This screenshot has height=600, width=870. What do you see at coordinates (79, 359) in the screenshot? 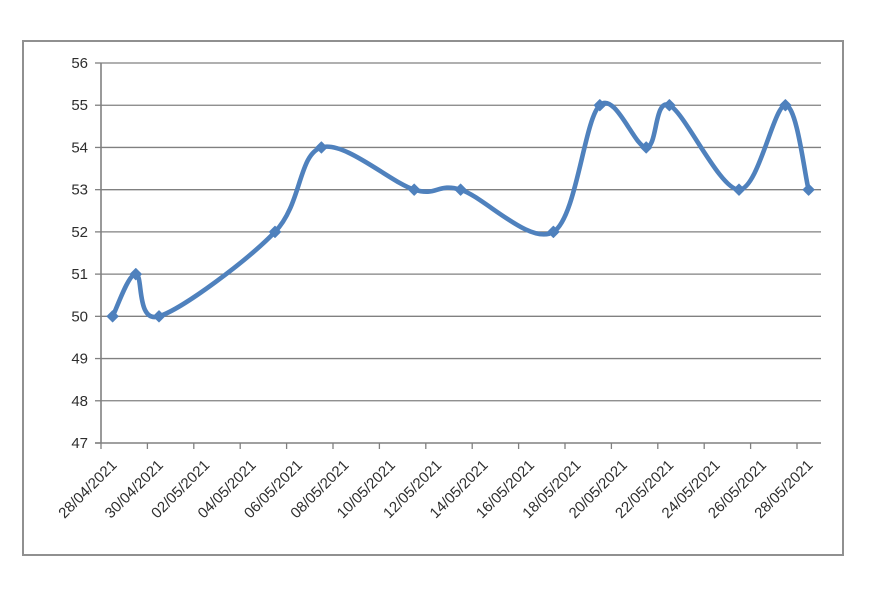
I see `y-axis-label: 49` at bounding box center [79, 359].